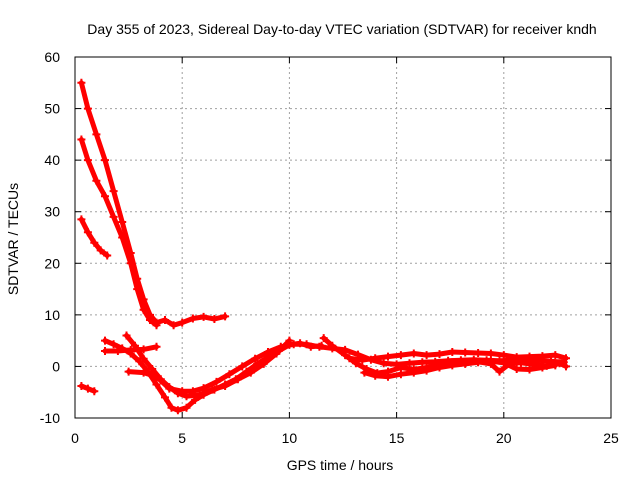 This screenshot has width=640, height=480. I want to click on x-axis-title: GPS time / hours, so click(340, 465).